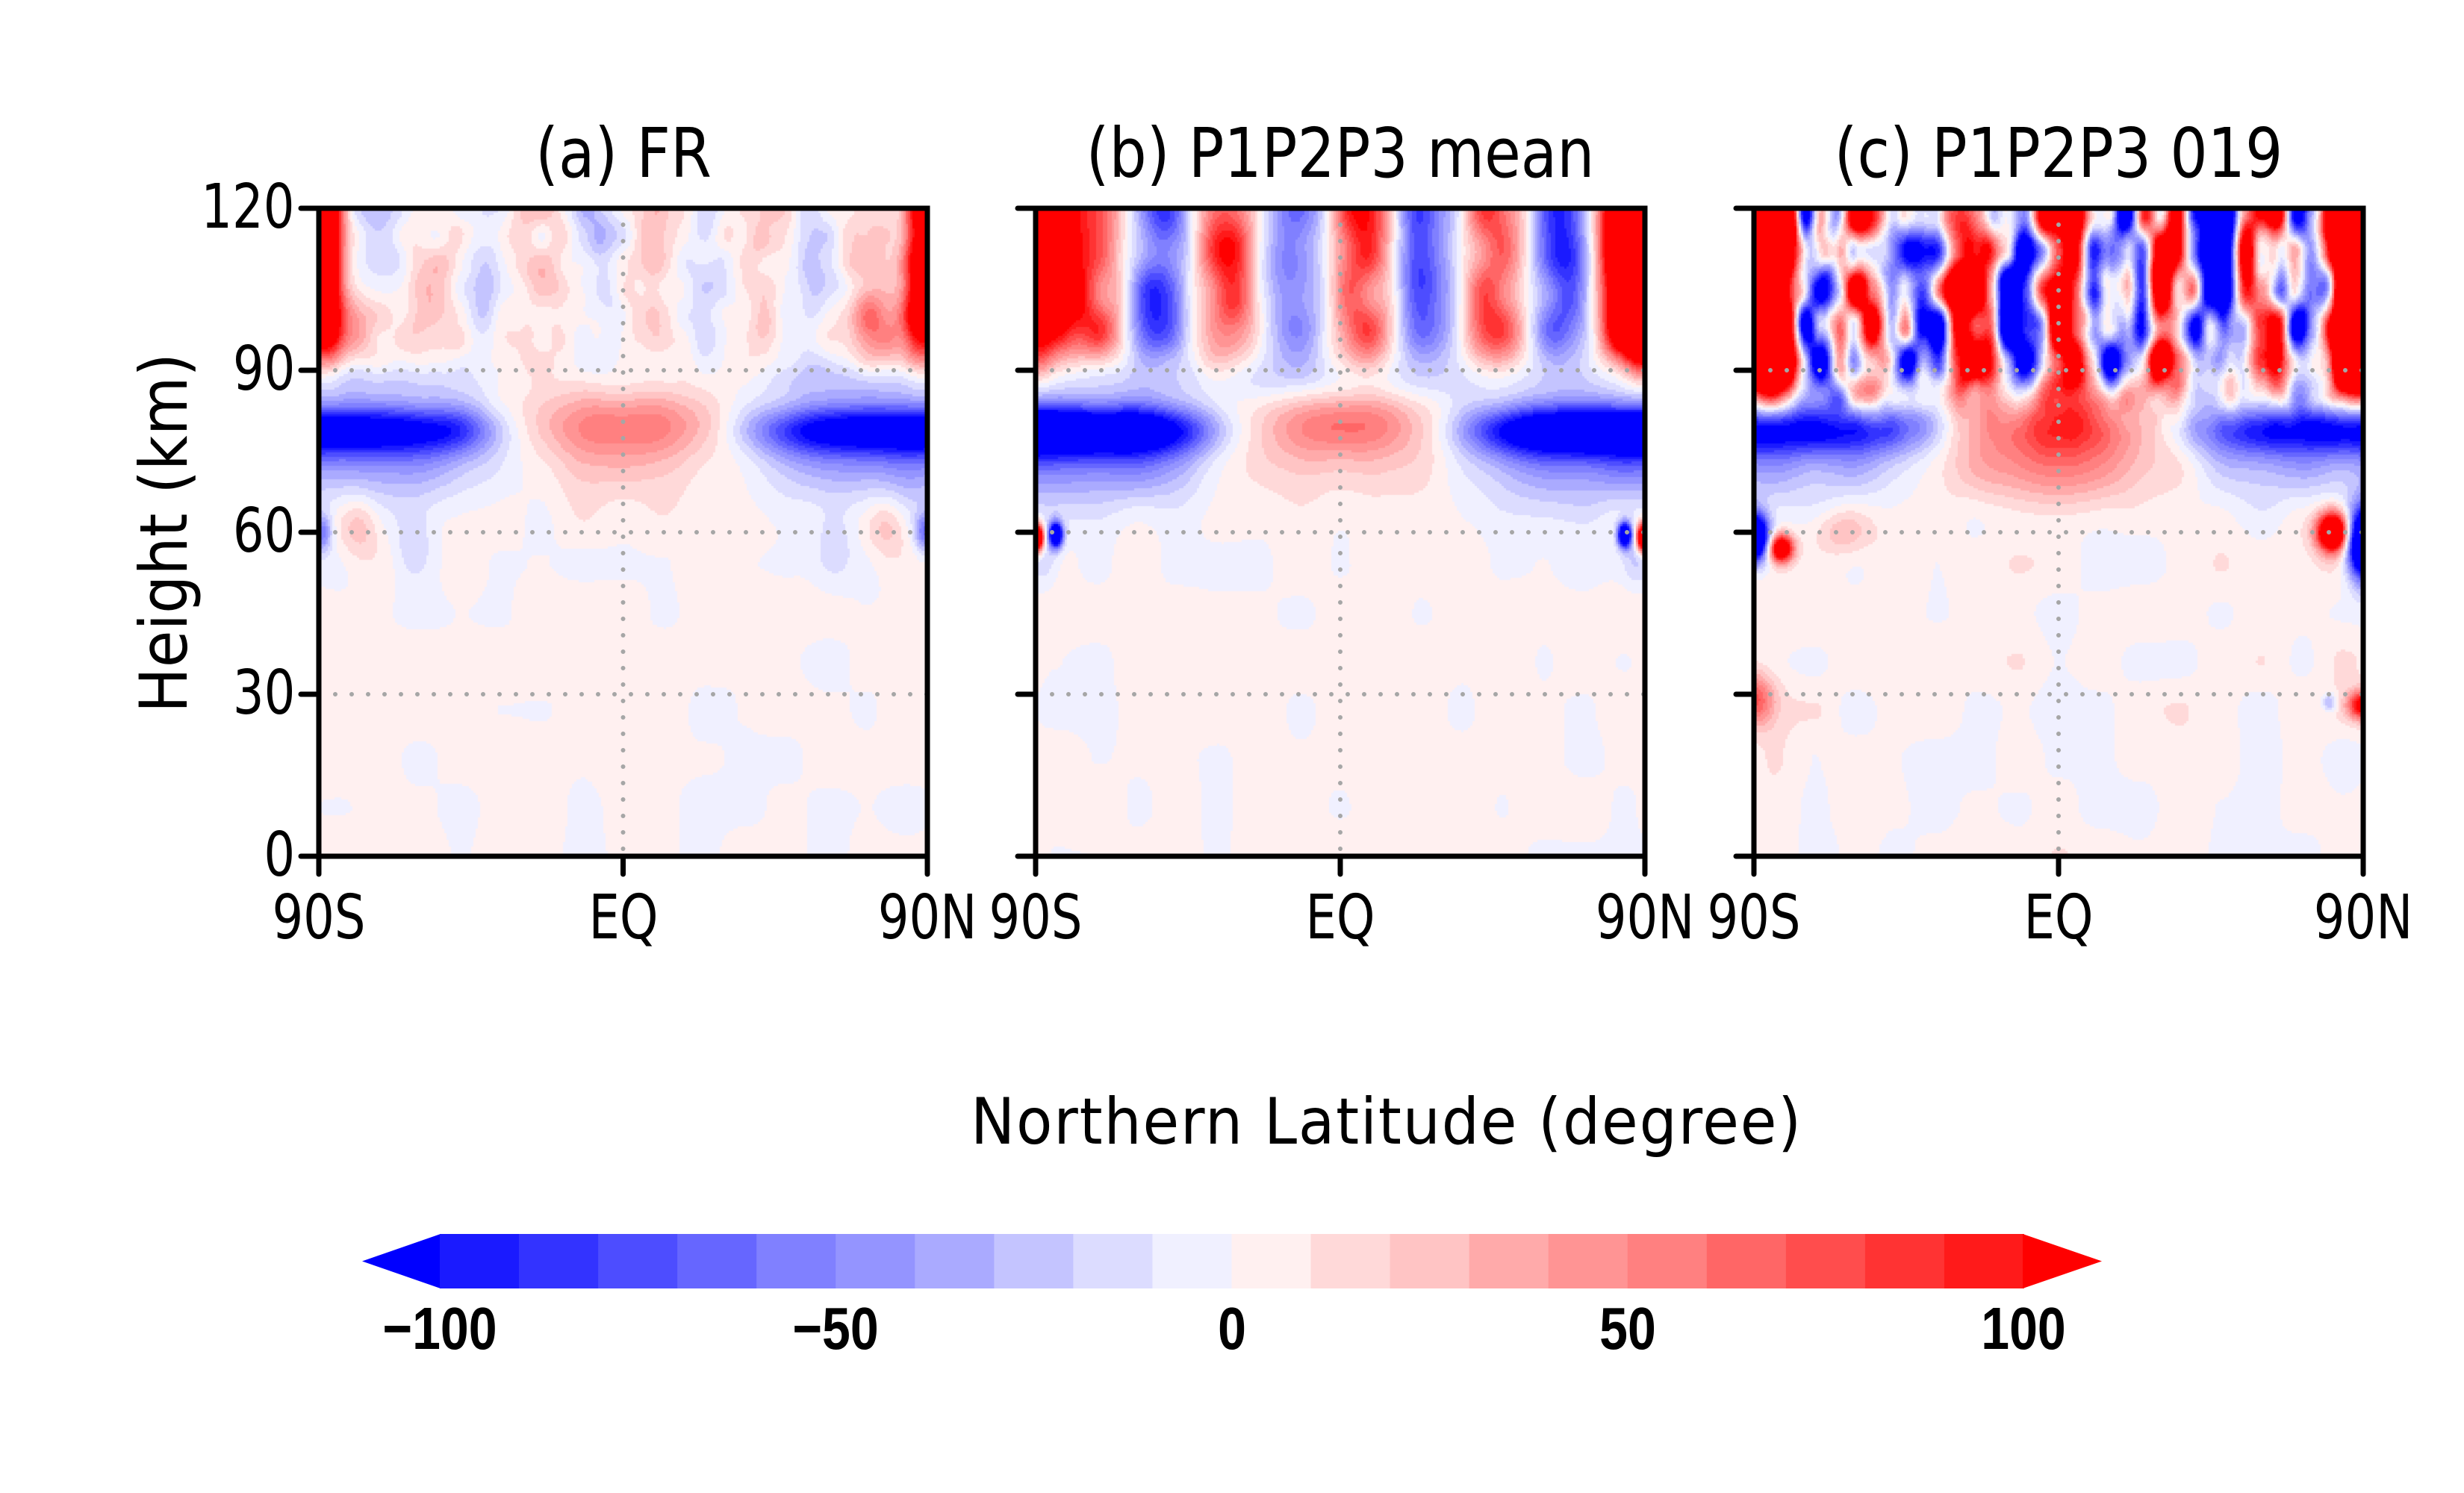  What do you see at coordinates (2058, 153) in the screenshot?
I see `panel-c-title: (c) P1P2P3 019` at bounding box center [2058, 153].